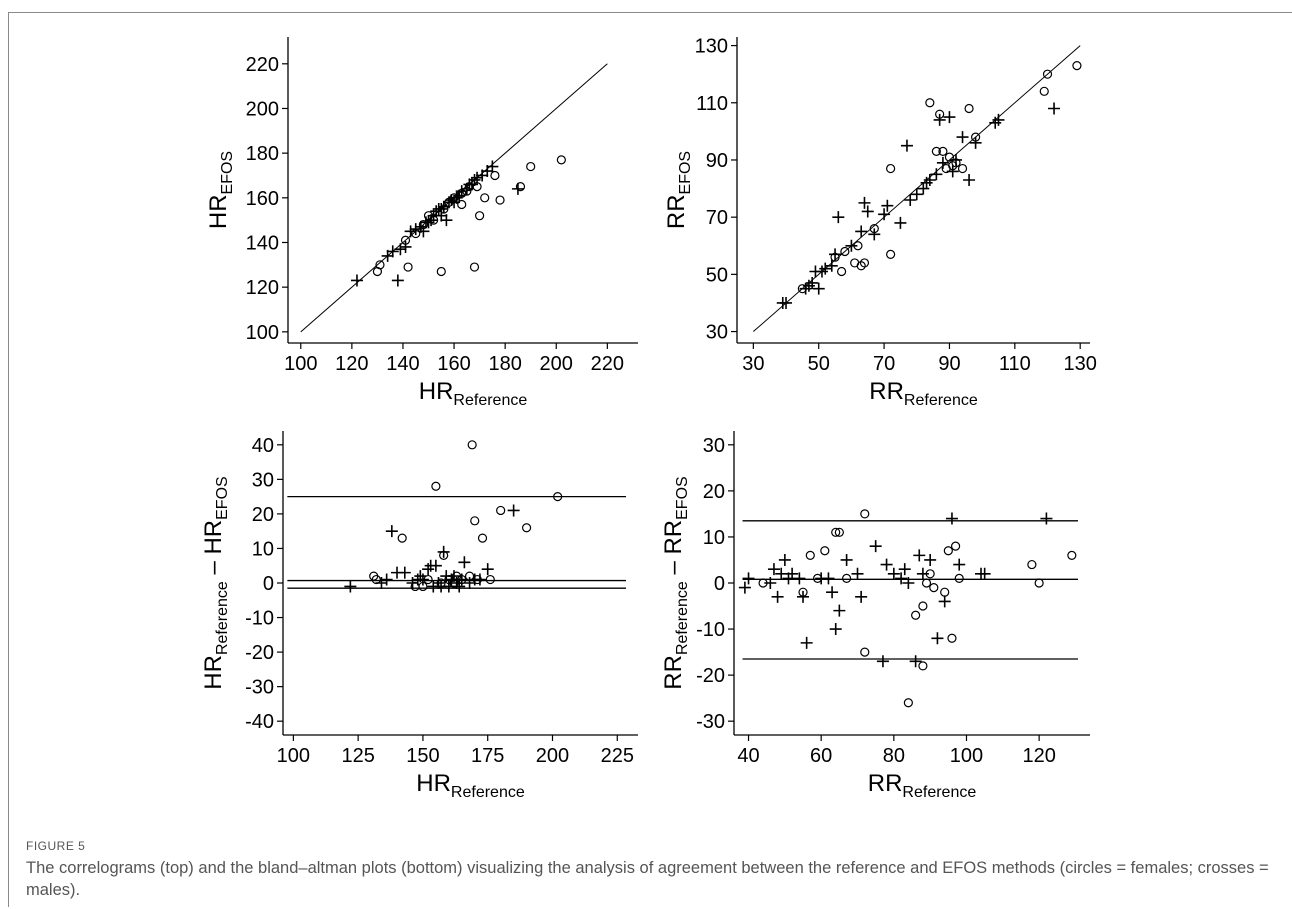 The height and width of the screenshot is (909, 1292). Describe the element at coordinates (552, 756) in the screenshot. I see `x-tick-label: 200` at that location.